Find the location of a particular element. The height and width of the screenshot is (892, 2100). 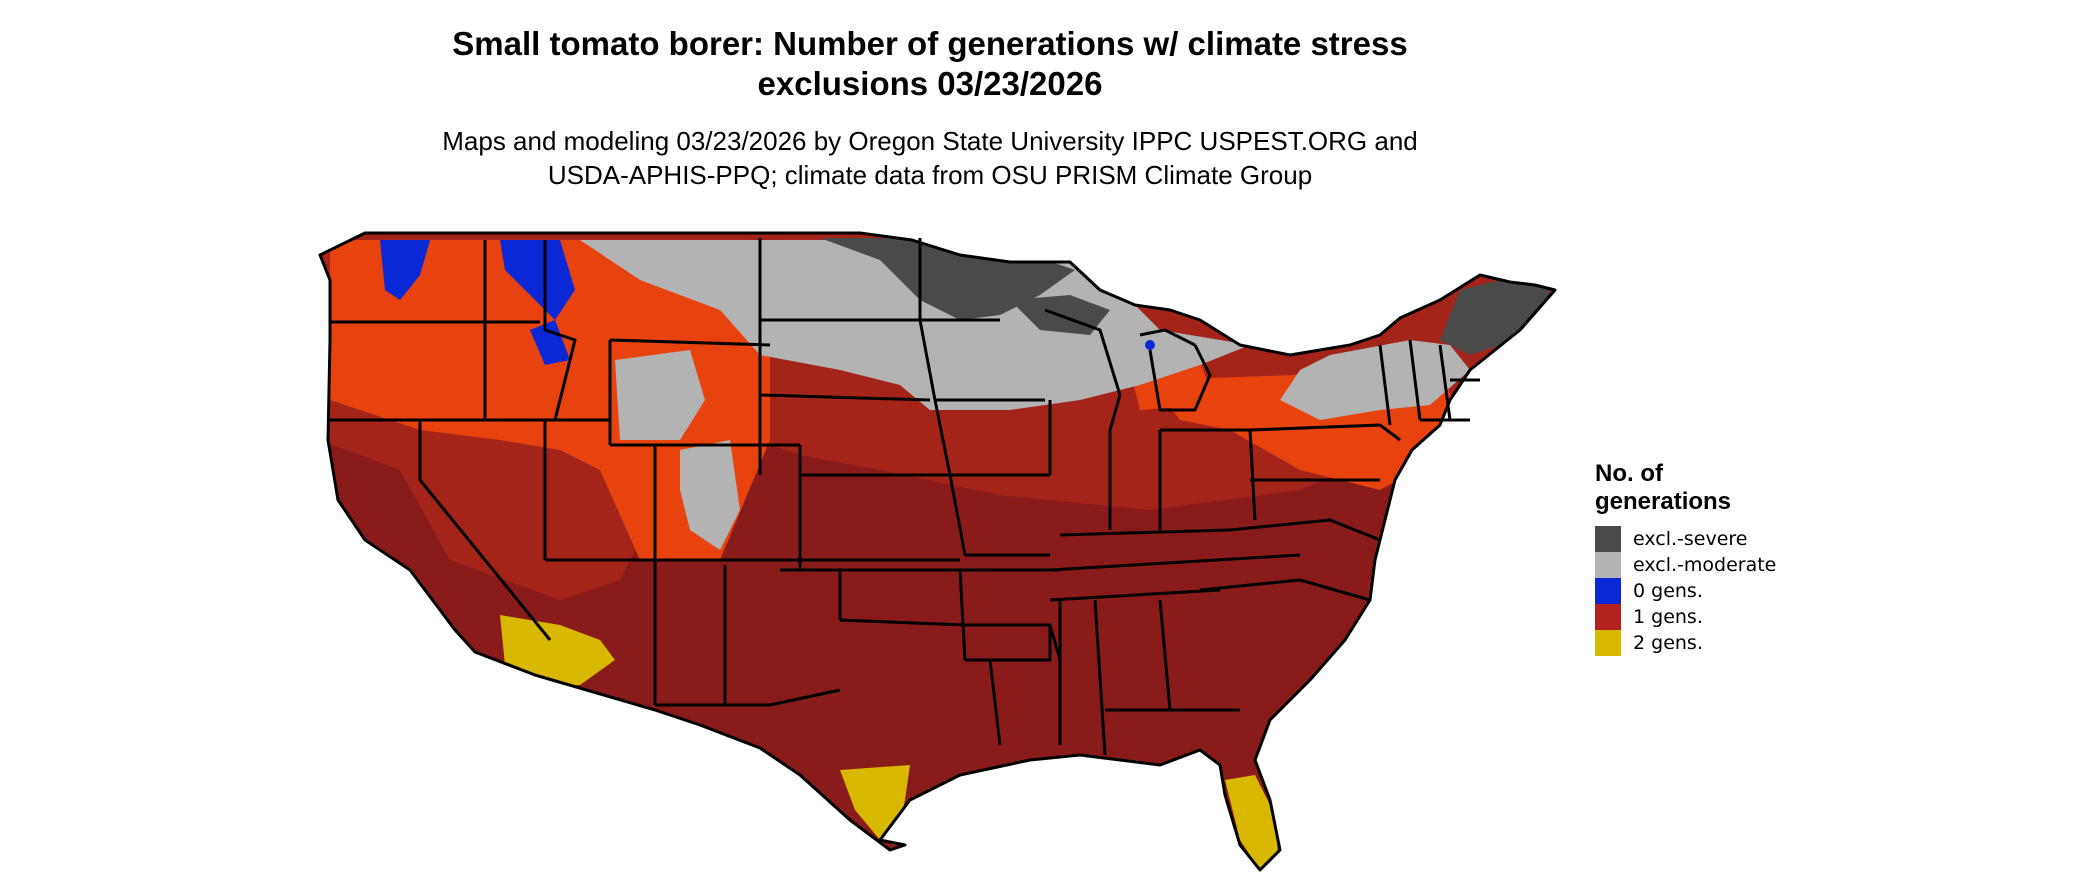

legend-item-0-gens: 0 gens. is located at coordinates (1685, 591).